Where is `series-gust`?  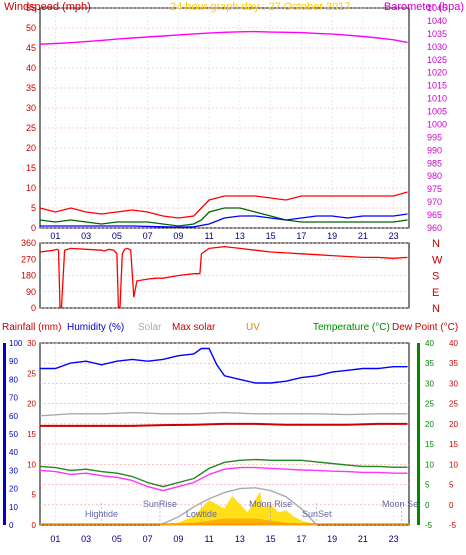
series-gust is located at coordinates (223, 205).